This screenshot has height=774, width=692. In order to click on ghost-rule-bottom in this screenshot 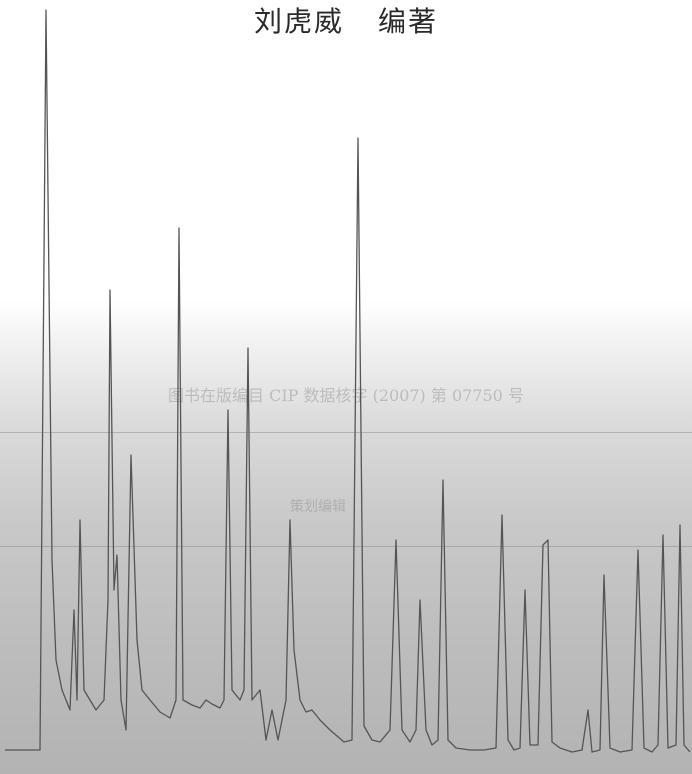, I will do `click(346, 546)`.